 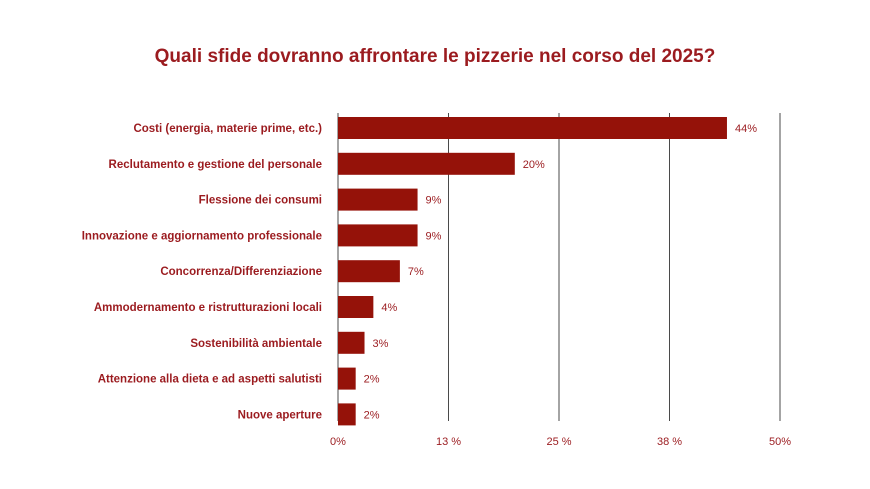 What do you see at coordinates (372, 415) in the screenshot?
I see `value-label-8: 2%` at bounding box center [372, 415].